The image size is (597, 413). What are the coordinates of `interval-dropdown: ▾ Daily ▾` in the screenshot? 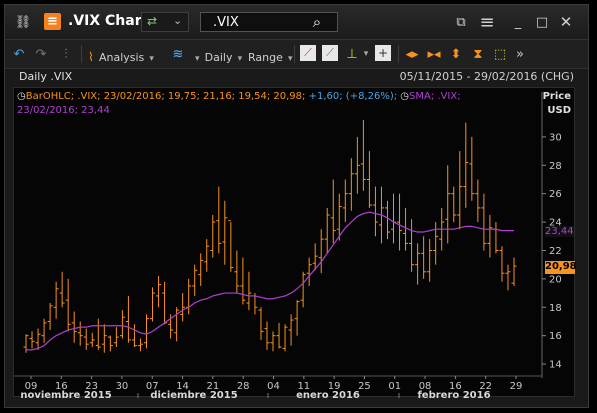 It's located at (219, 55).